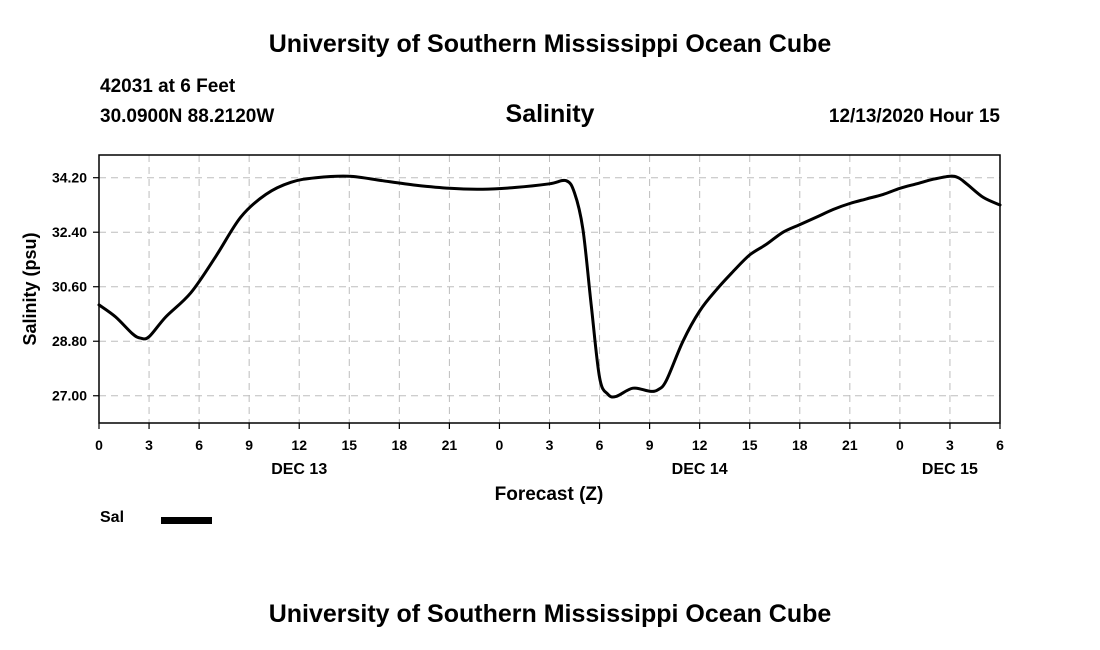  What do you see at coordinates (168, 86) in the screenshot?
I see `station-label: 42031 at 6 Feet` at bounding box center [168, 86].